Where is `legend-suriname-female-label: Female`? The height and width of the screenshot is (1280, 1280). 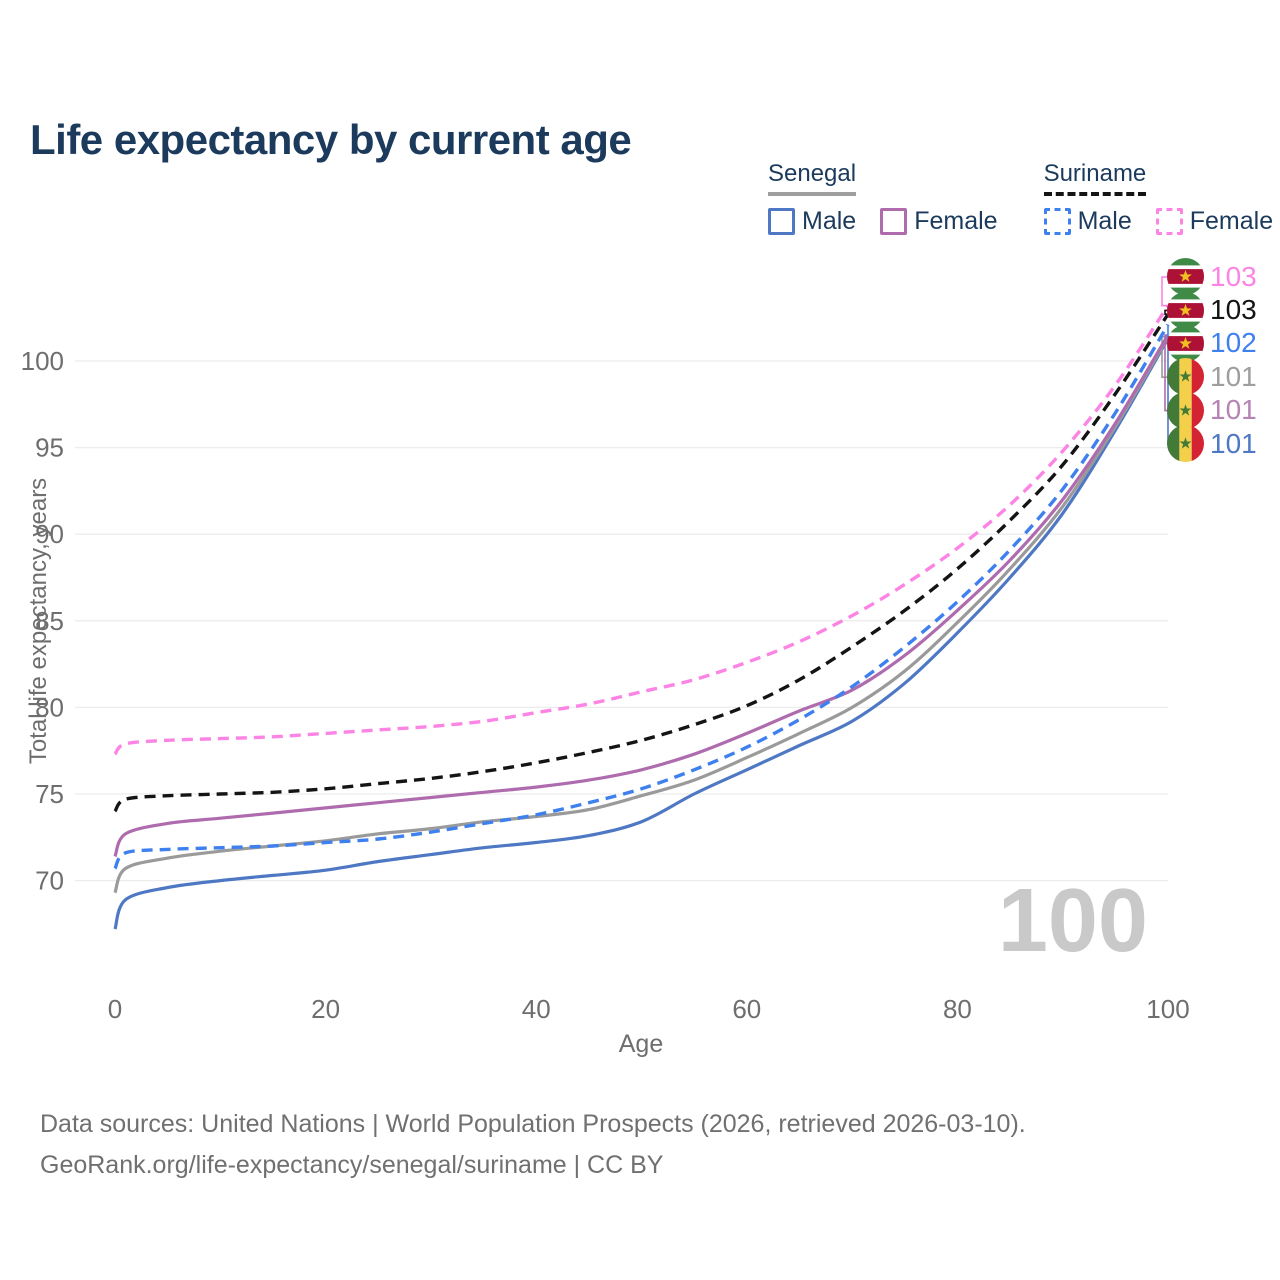
legend-suriname-female-label: Female is located at coordinates (1231, 221).